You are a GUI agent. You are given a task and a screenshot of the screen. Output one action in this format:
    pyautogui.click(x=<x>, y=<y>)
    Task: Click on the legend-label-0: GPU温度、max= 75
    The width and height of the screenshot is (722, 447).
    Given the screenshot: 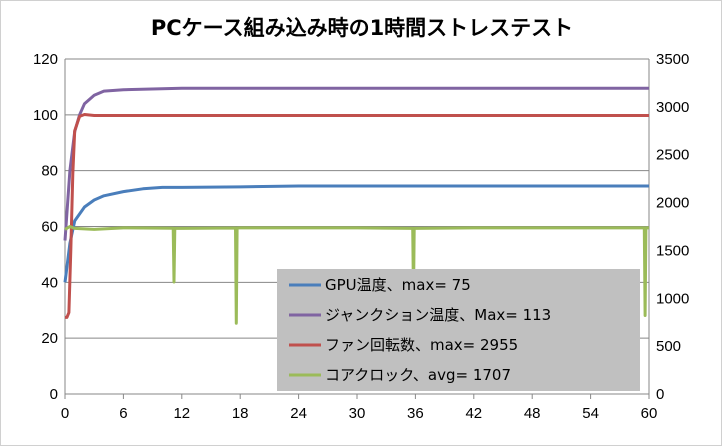 What is the action you would take?
    pyautogui.click(x=398, y=285)
    